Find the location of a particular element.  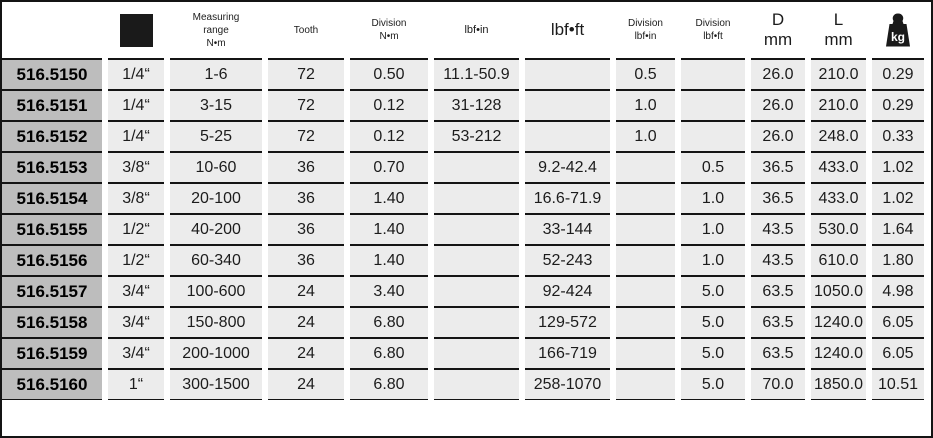

square-drive-icon is located at coordinates (136, 30).